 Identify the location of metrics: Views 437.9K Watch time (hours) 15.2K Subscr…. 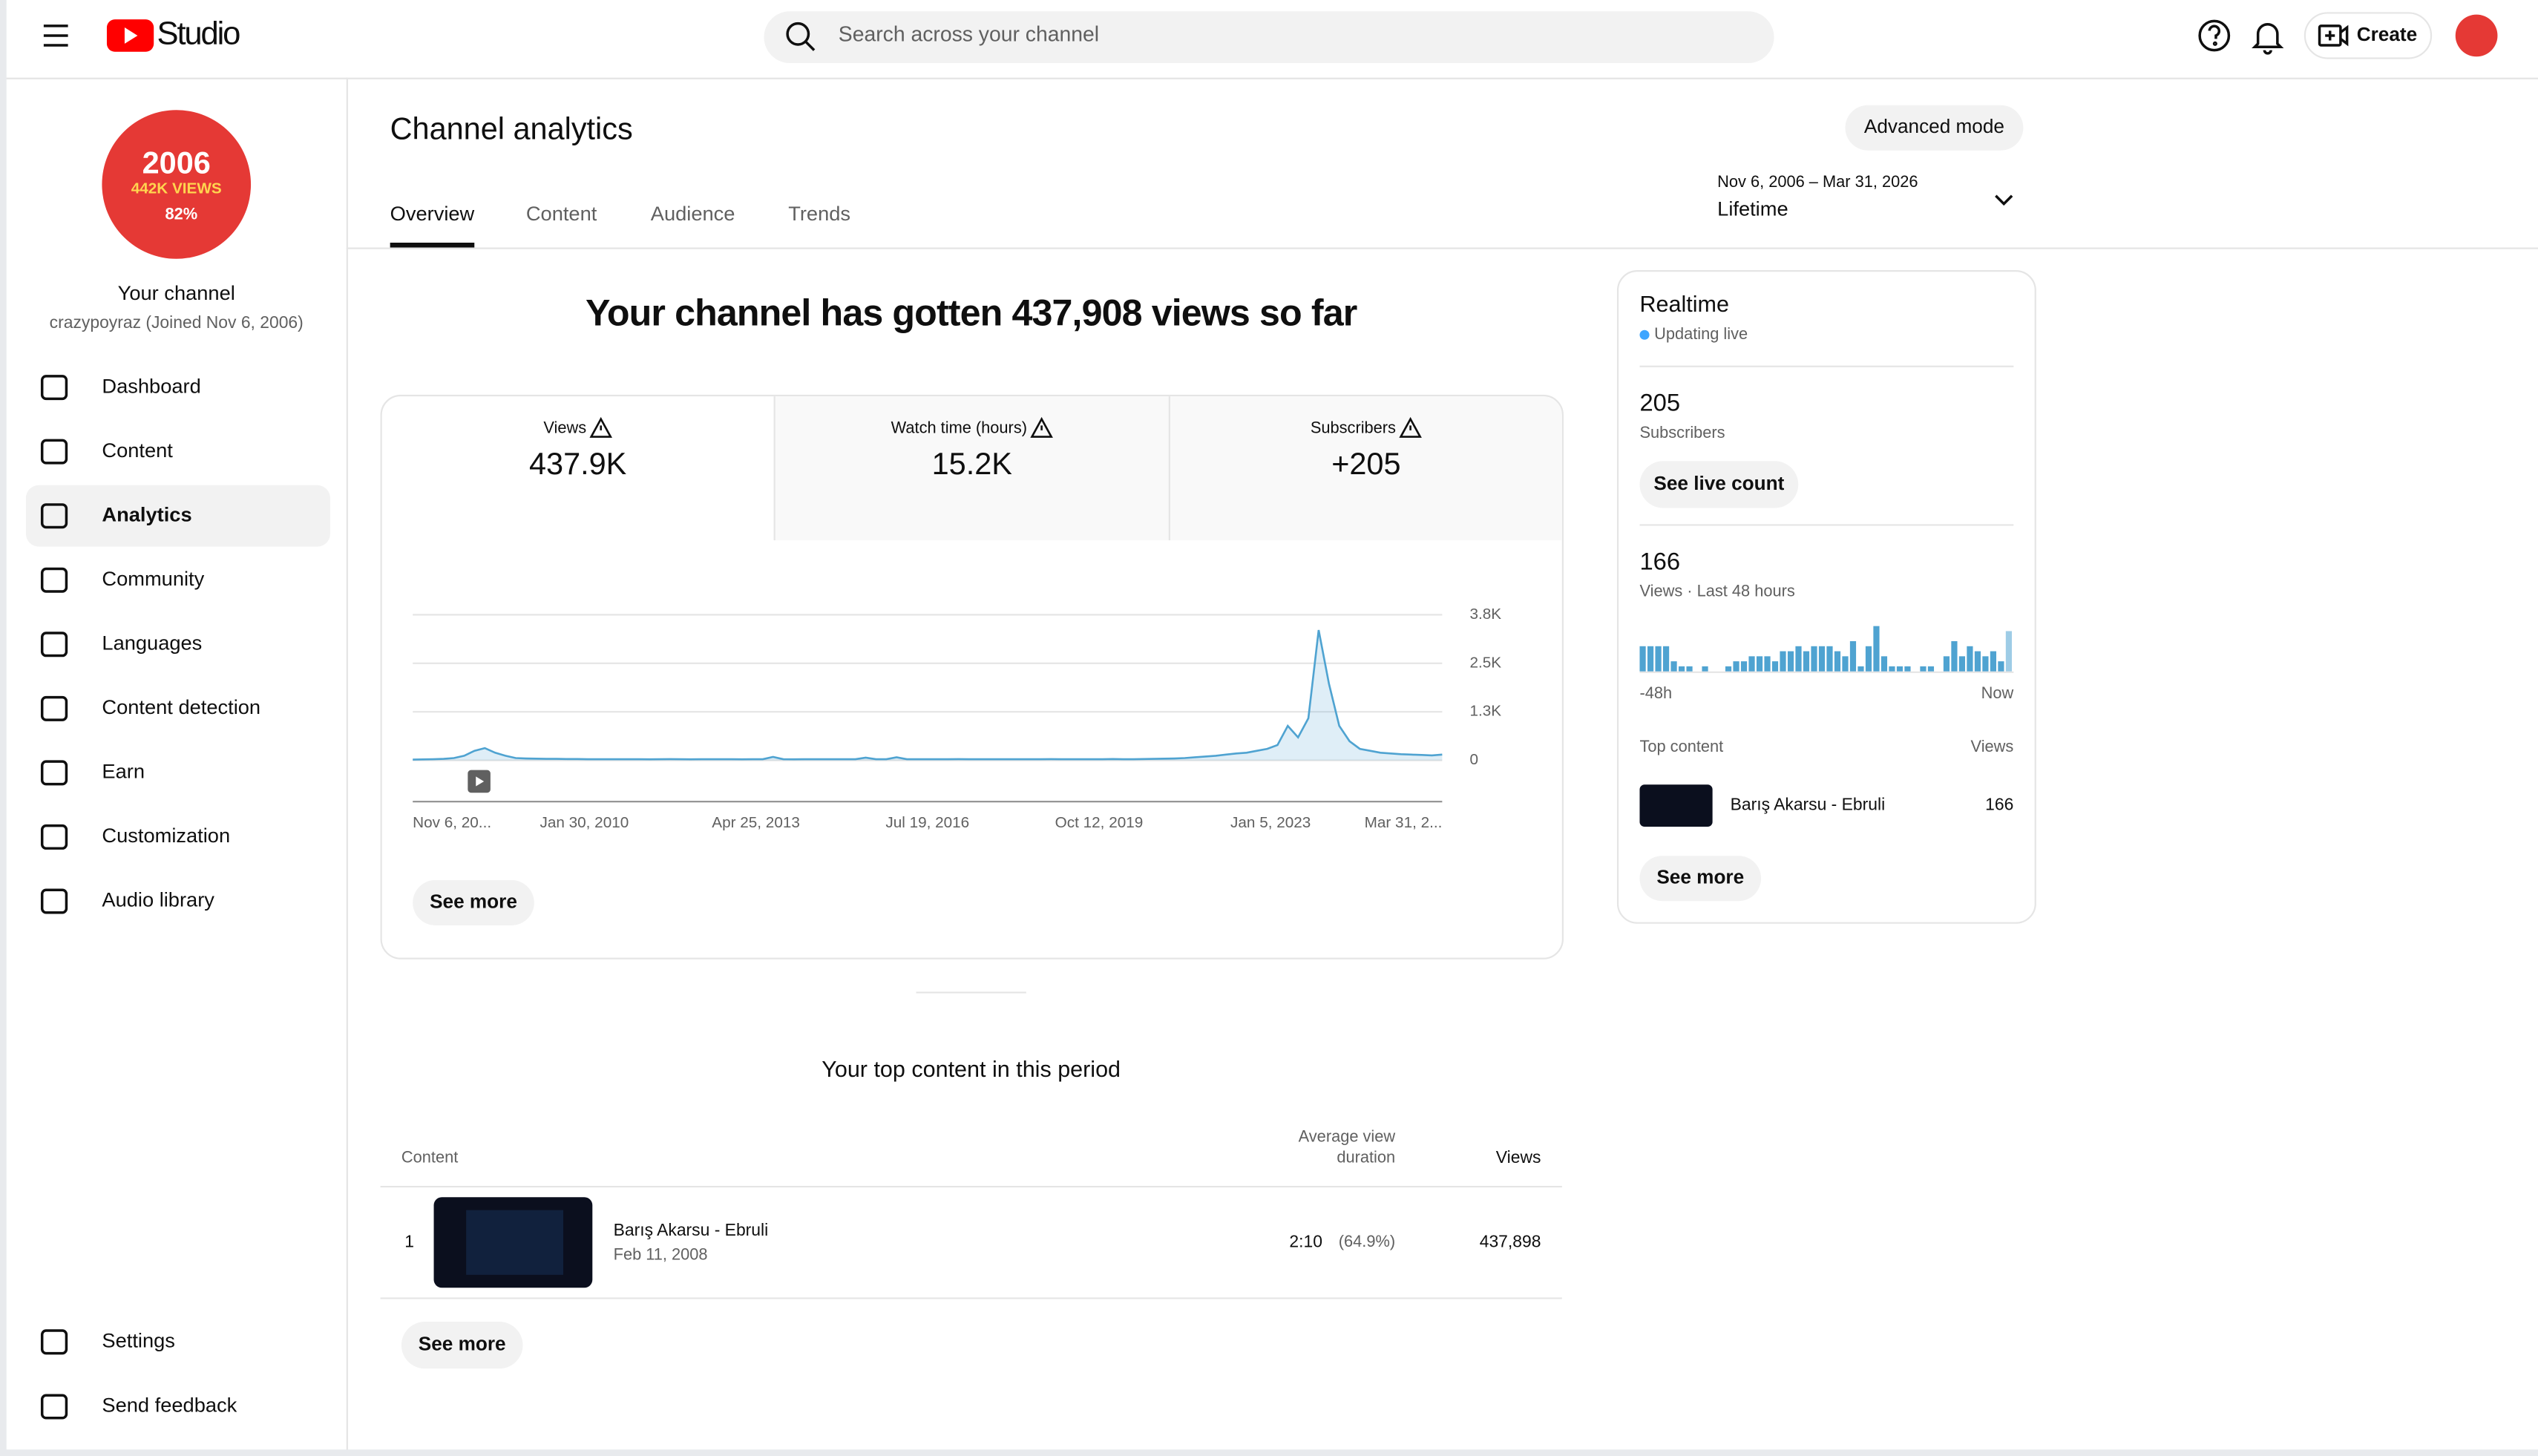
(975, 449).